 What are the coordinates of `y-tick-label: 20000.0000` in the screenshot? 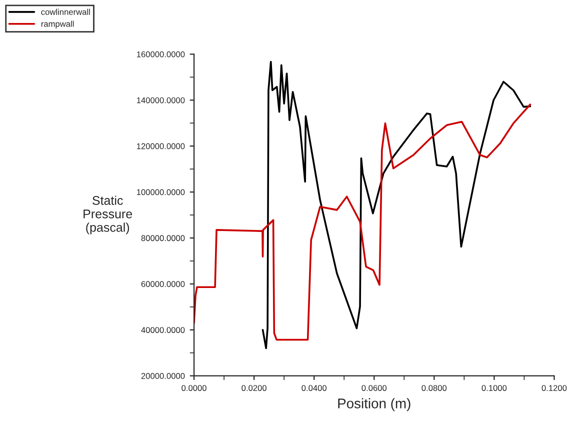 It's located at (163, 376).